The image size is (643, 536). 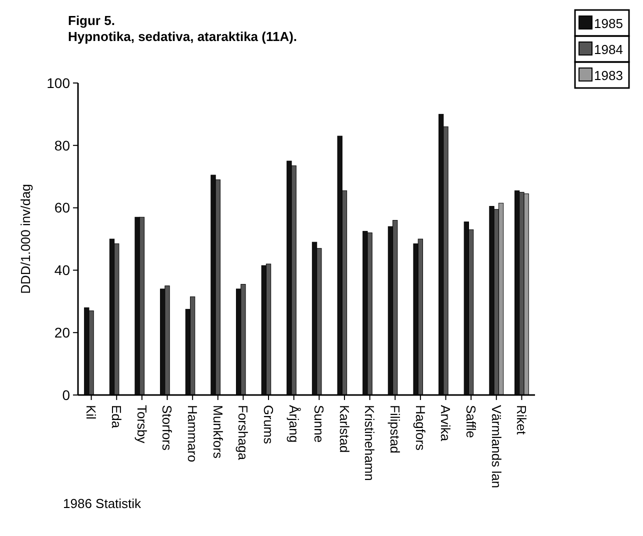 I want to click on legend-label: 1984, so click(x=608, y=49).